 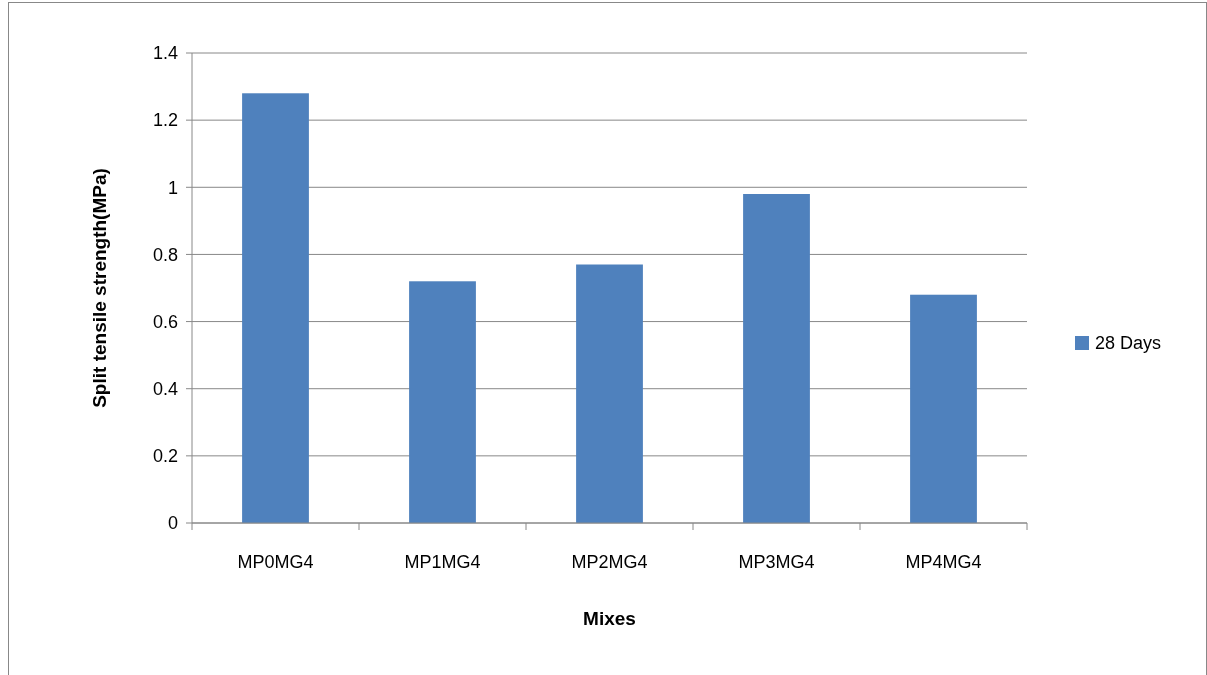 What do you see at coordinates (609, 562) in the screenshot?
I see `x-tick-label: MP2MG4` at bounding box center [609, 562].